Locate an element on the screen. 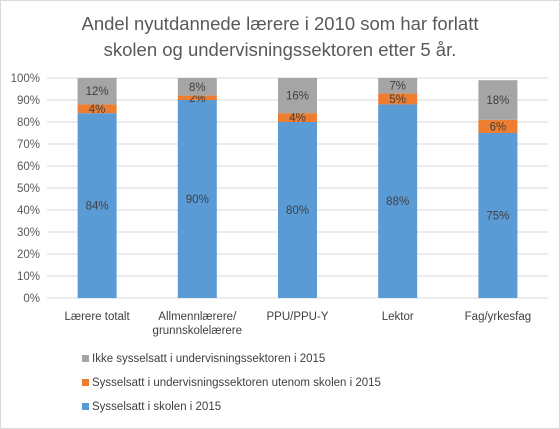 The image size is (560, 429). y-tick-label: 0% is located at coordinates (31, 299).